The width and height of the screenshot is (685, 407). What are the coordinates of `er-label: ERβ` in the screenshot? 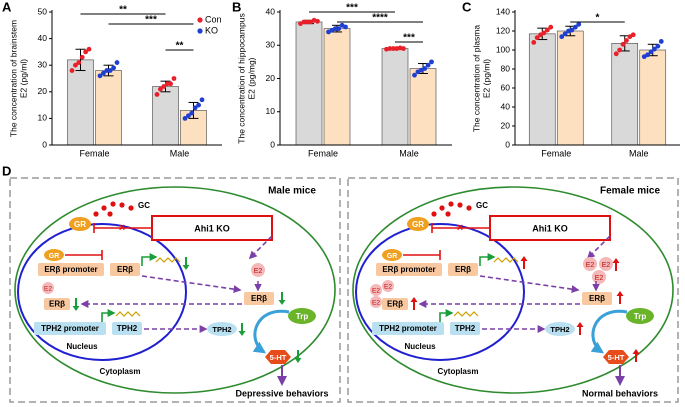 It's located at (597, 298).